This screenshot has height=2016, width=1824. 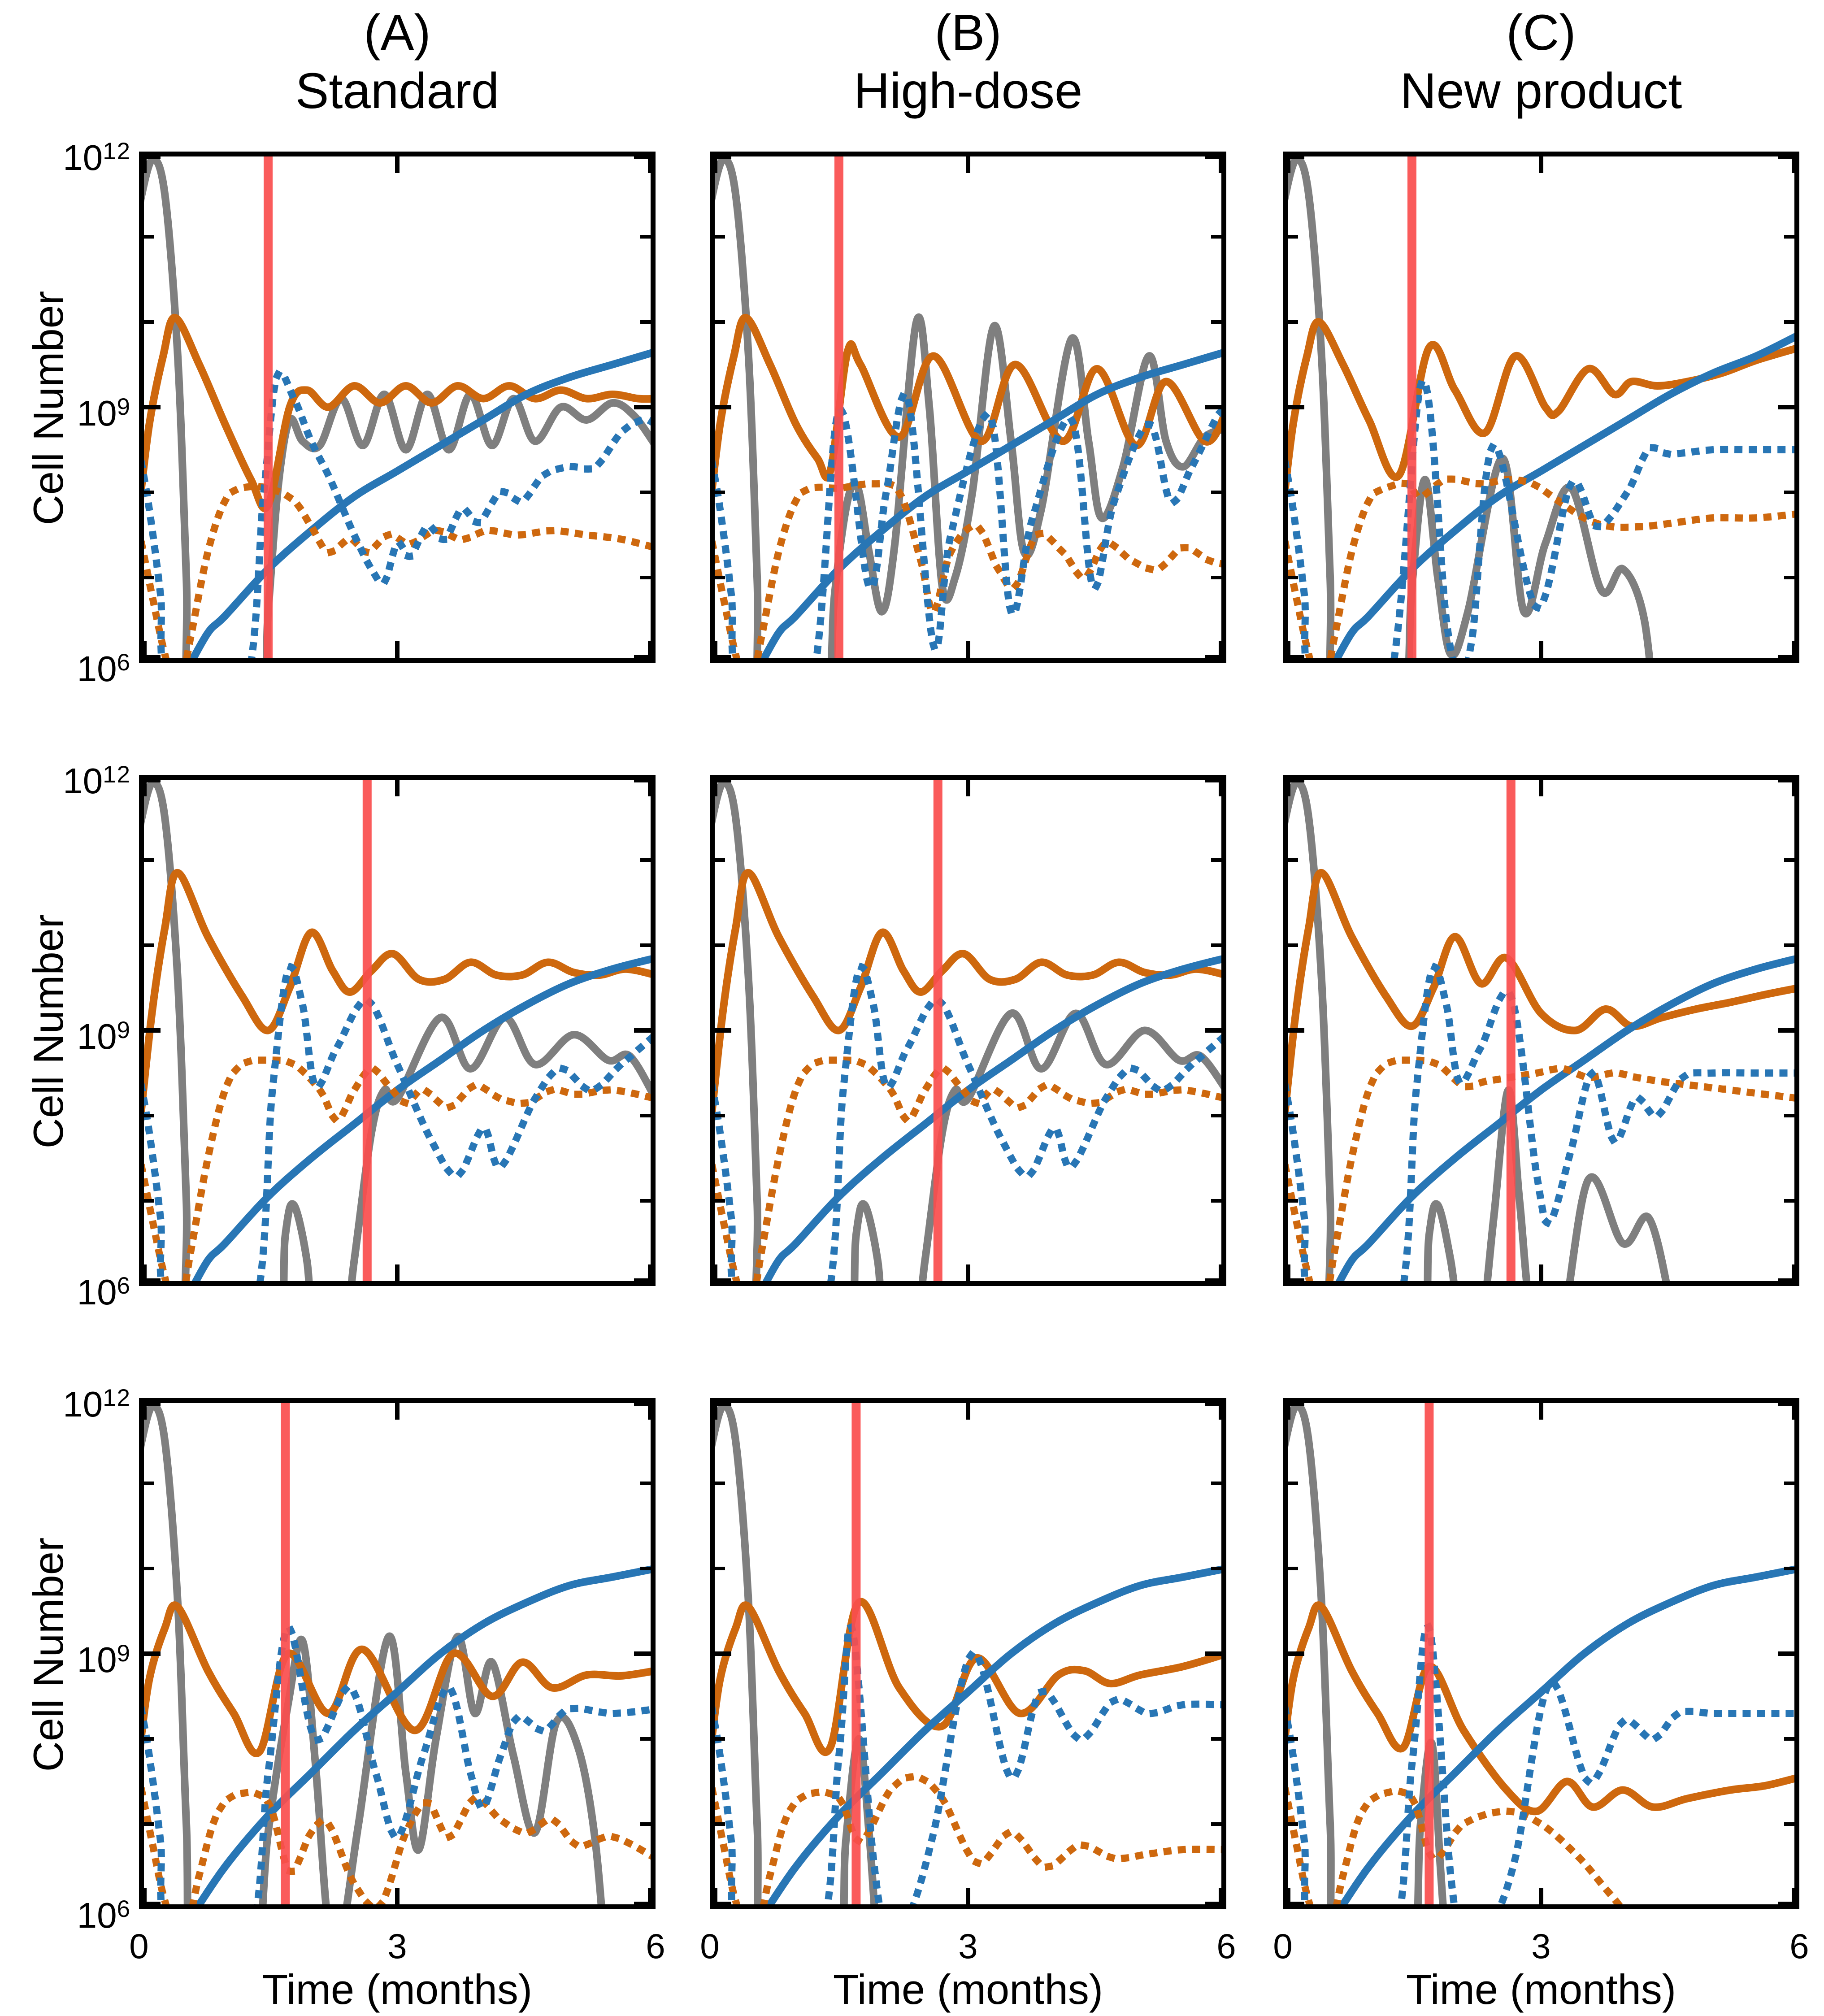 What do you see at coordinates (1541, 32) in the screenshot?
I see `column-tag-c: (C)` at bounding box center [1541, 32].